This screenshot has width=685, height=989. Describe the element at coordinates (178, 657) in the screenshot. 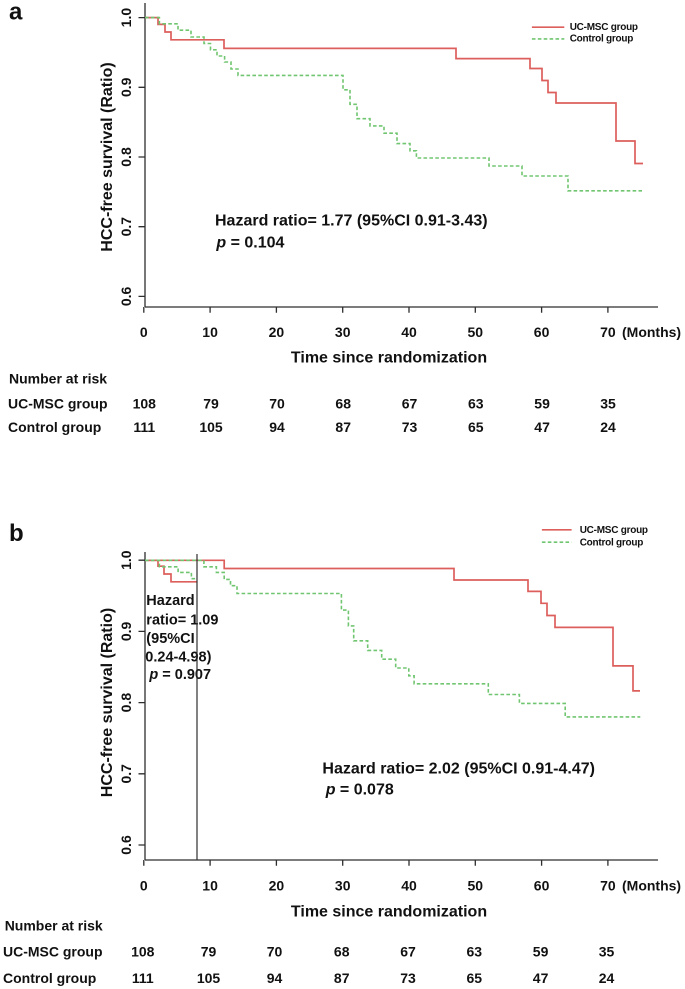

I see `svg-text: 0.24-4.98)` at that location.